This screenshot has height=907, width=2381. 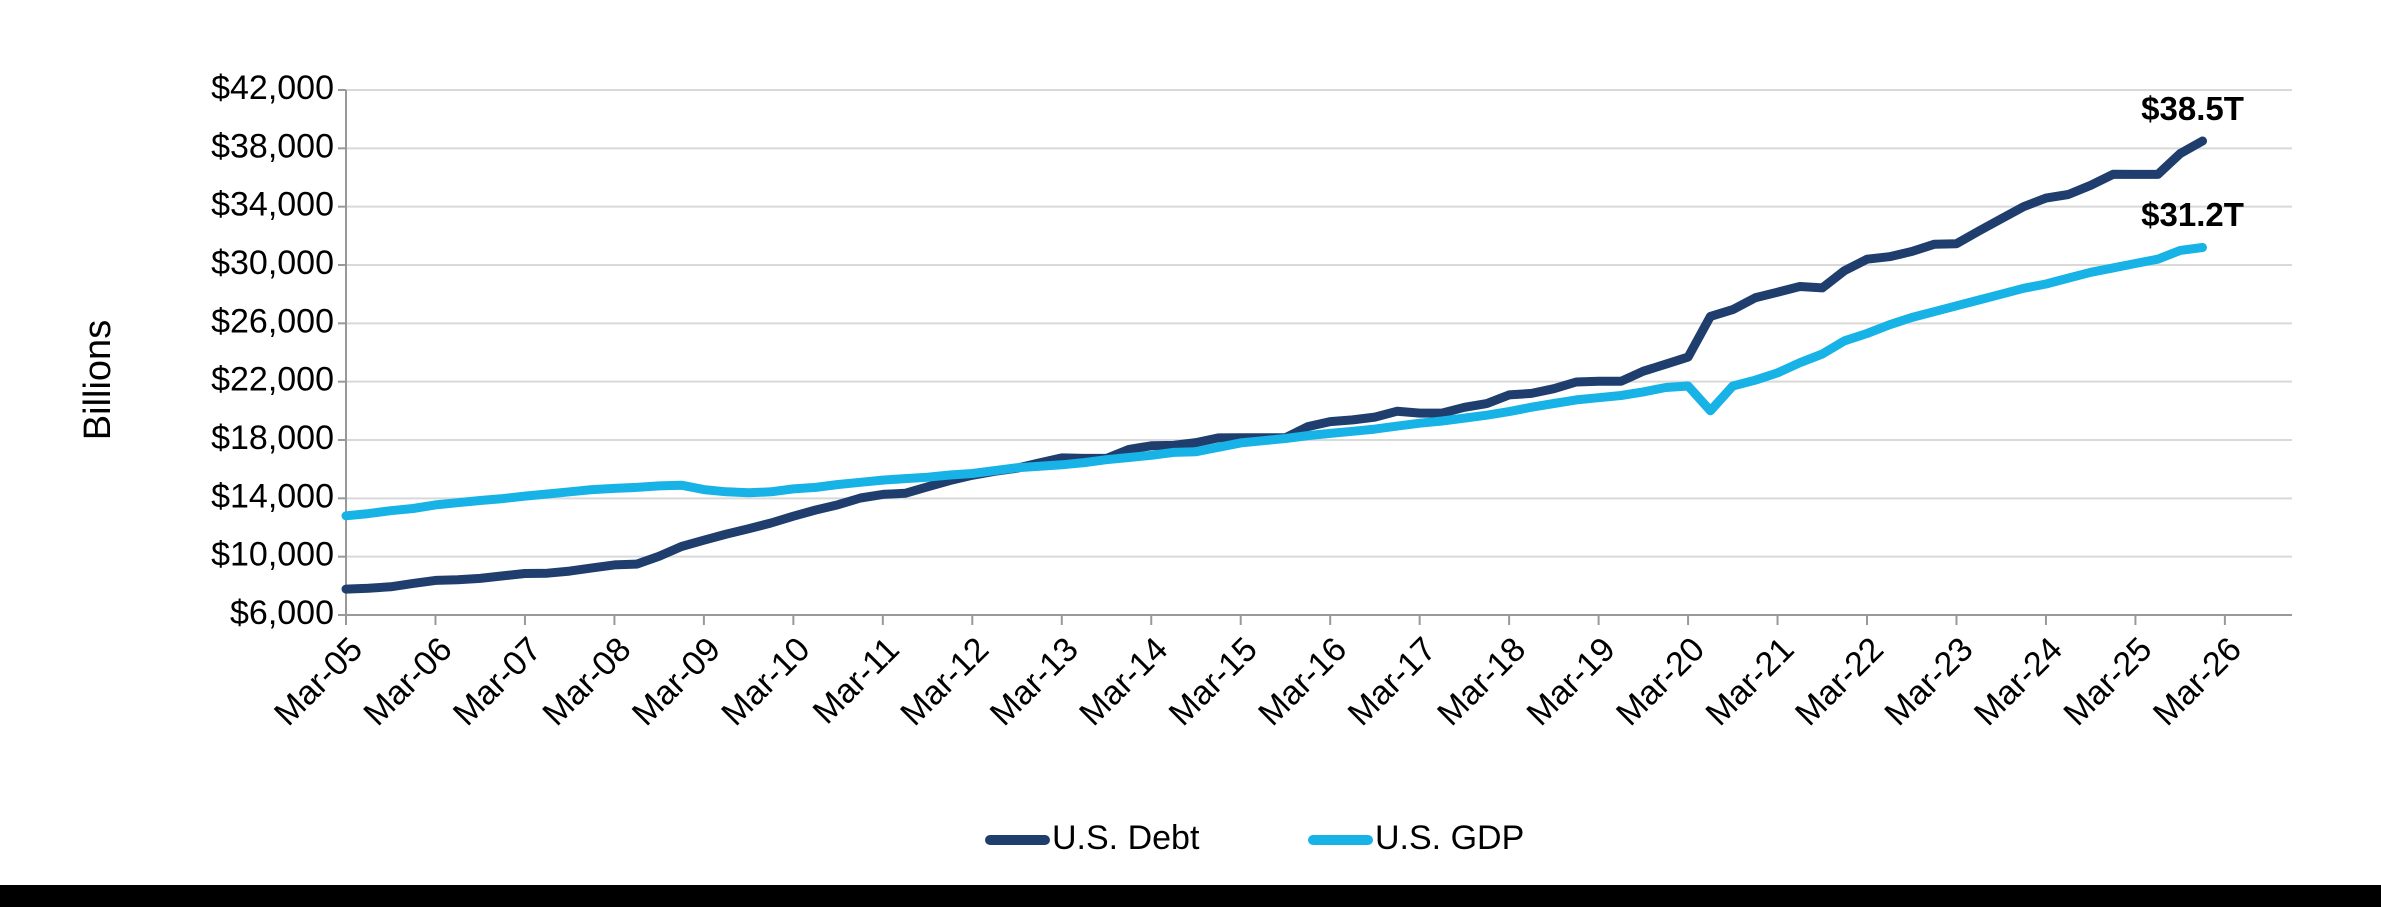 What do you see at coordinates (1392, 681) in the screenshot?
I see `x-tick-label: Mar-17` at bounding box center [1392, 681].